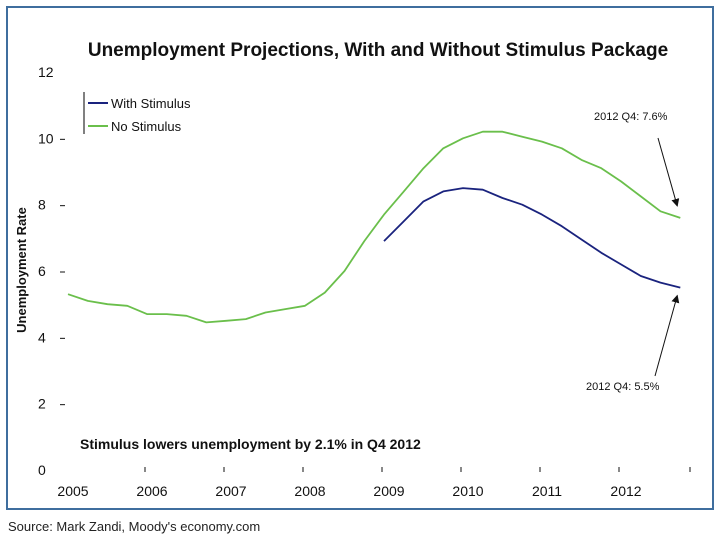 The image size is (720, 540). What do you see at coordinates (42, 205) in the screenshot?
I see `y-tick-label: 8` at bounding box center [42, 205].